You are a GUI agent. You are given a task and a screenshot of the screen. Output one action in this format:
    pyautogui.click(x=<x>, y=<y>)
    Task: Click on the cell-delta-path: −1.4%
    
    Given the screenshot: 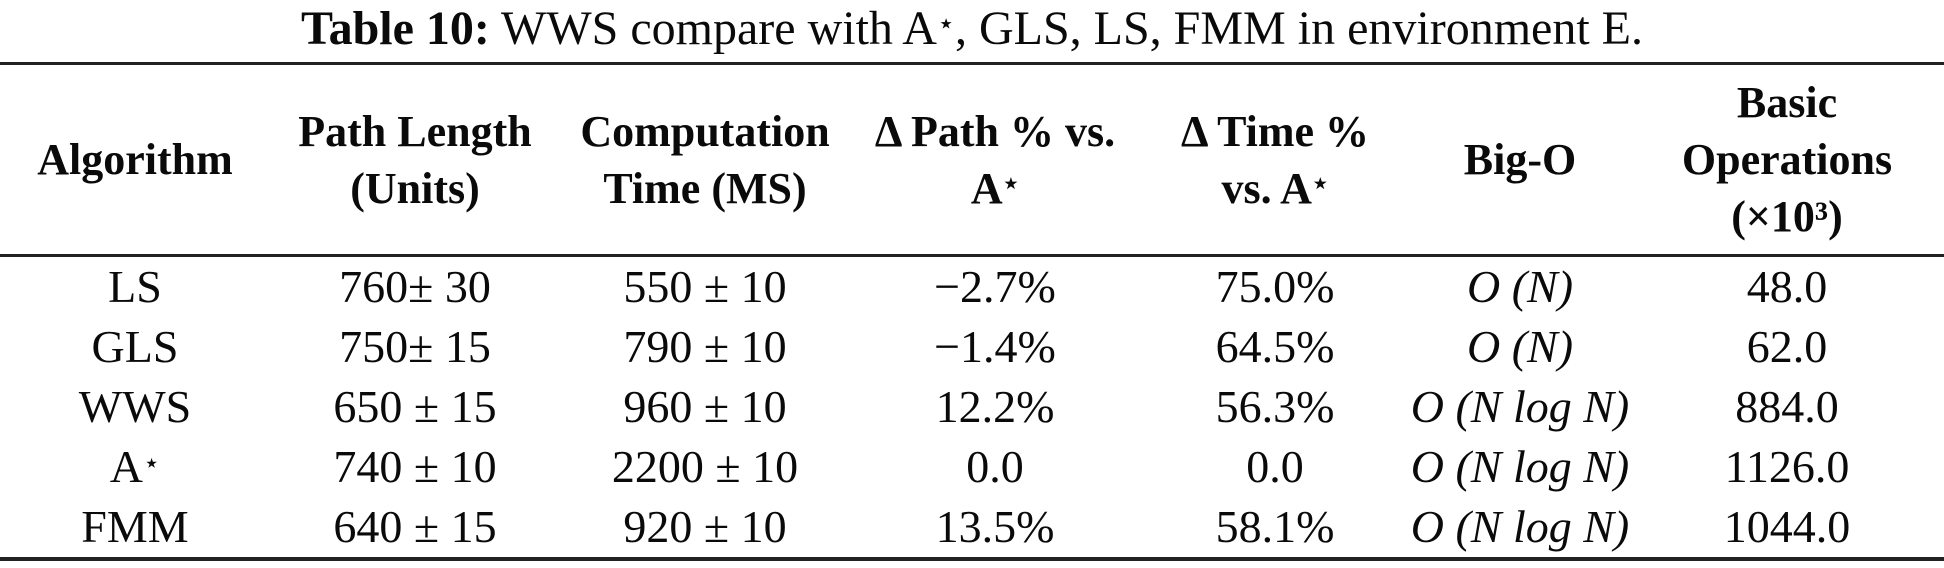 What is the action you would take?
    pyautogui.click(x=995, y=346)
    